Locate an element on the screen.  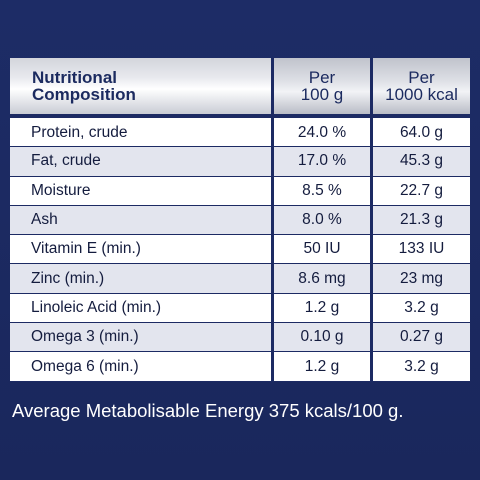
table-row: Omega 6 (min.) 1.2 g 3.2 g is located at coordinates (240, 367).